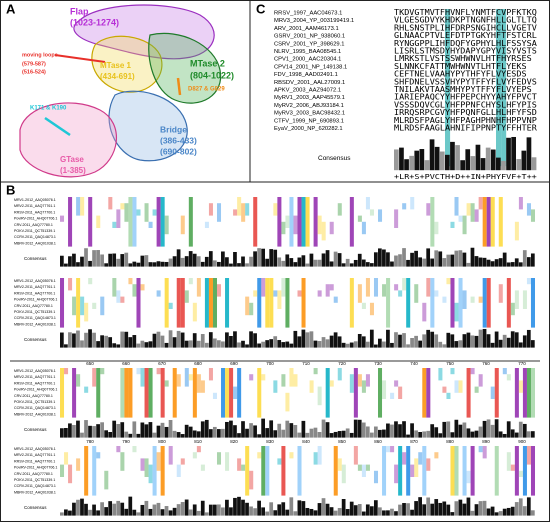 The image size is (550, 522). I want to click on domain-range: (1023-1274), so click(94, 22).